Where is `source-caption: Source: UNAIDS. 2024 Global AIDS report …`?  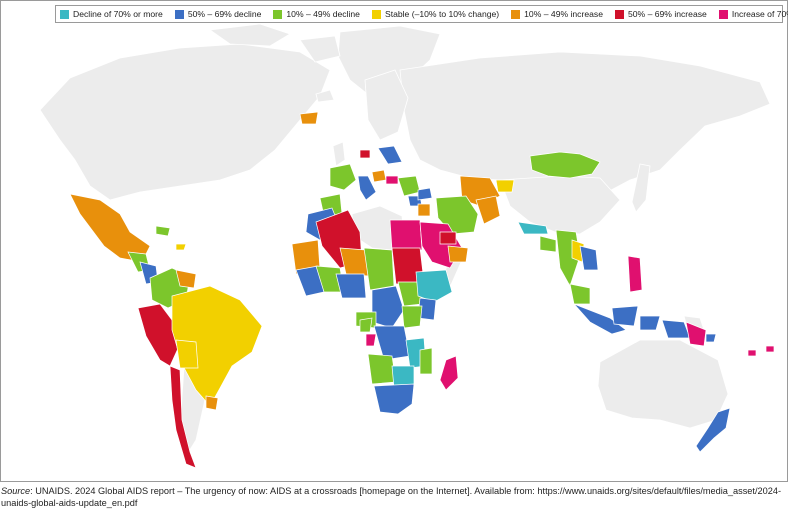 source-caption: Source: UNAIDS. 2024 Global AIDS report … is located at coordinates (394, 497).